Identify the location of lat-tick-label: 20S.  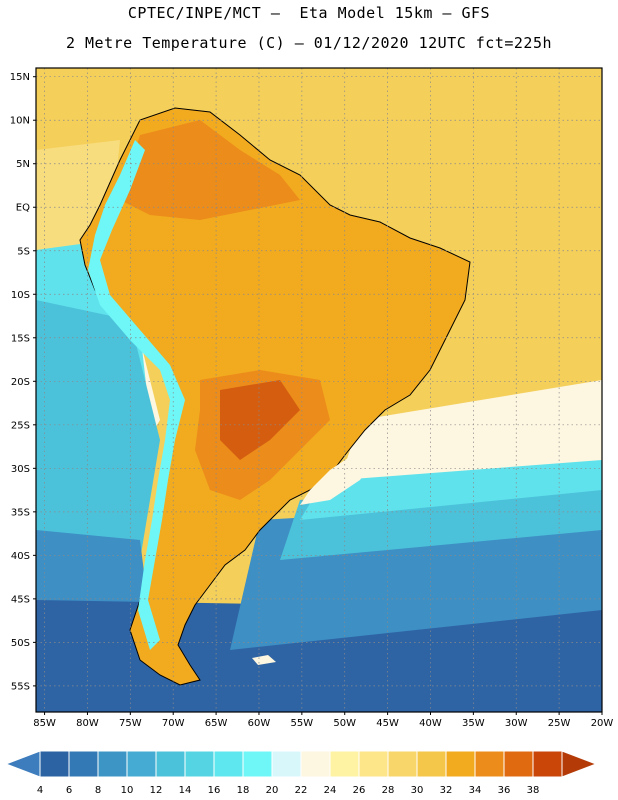
(20, 382).